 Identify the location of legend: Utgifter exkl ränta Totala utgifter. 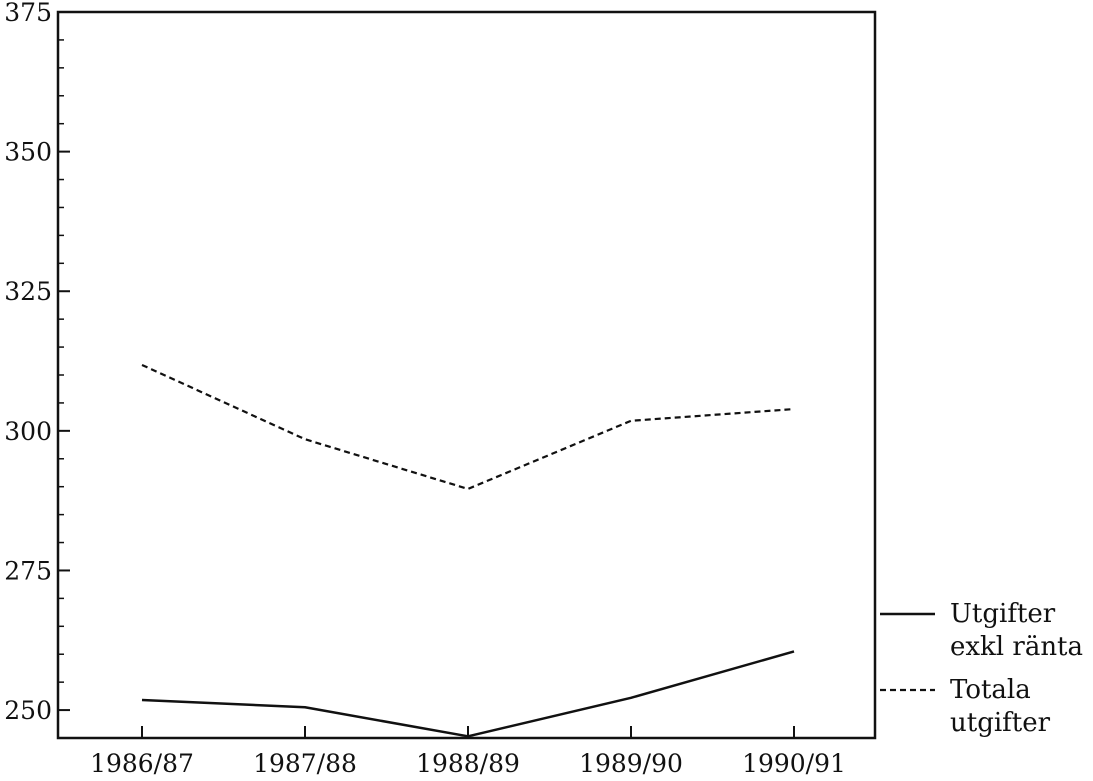
(981, 668).